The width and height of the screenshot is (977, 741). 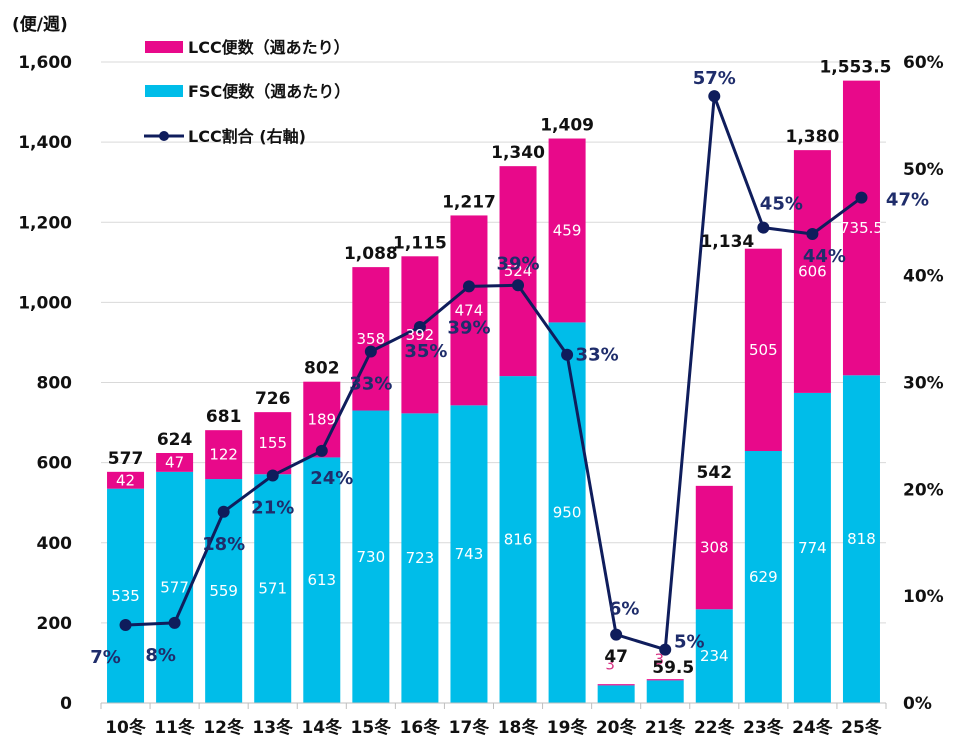 I want to click on share-value-label: 45%, so click(x=781, y=204).